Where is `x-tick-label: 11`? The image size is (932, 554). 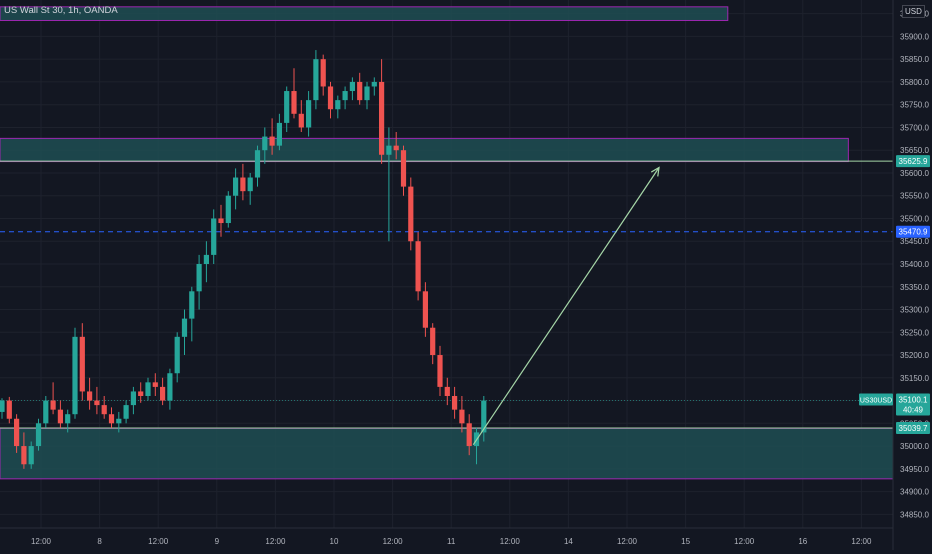
x-tick-label: 11 is located at coordinates (451, 541).